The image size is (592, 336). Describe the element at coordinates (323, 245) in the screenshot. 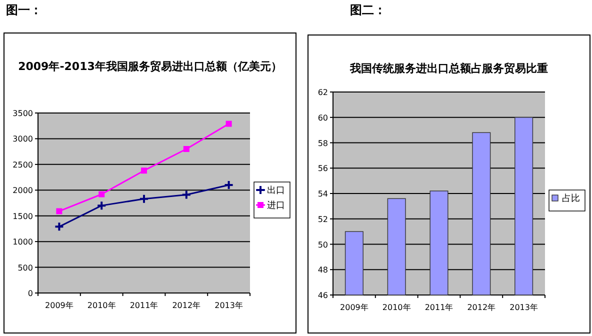

I see `y-tick-label: 50` at that location.